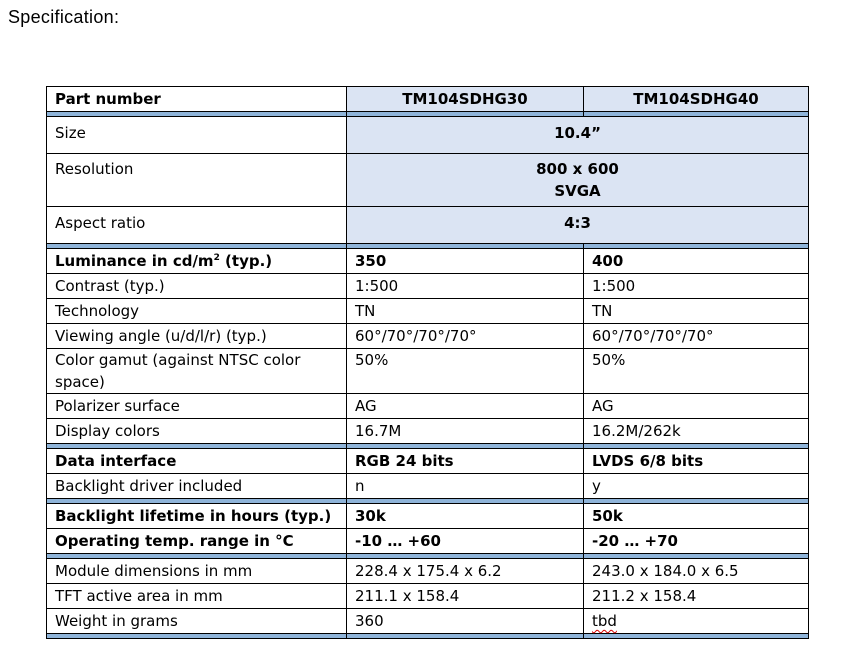  I want to click on row-label: Aspect ratio, so click(196, 225).